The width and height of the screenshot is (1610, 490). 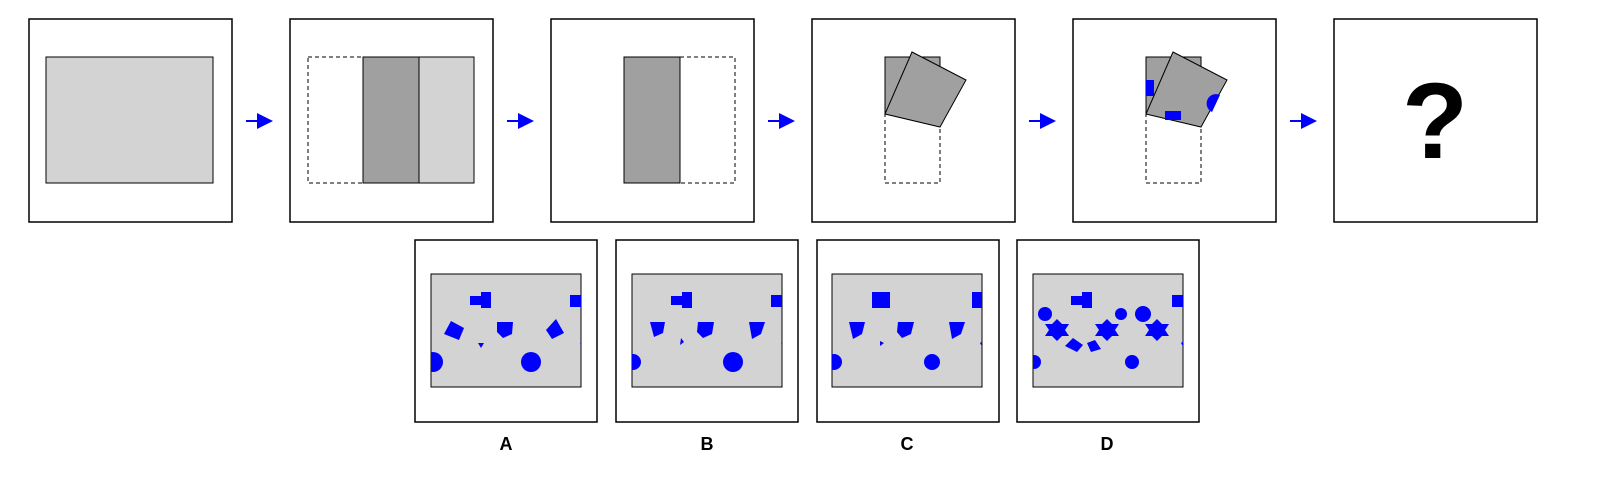 I want to click on option-d: D, so click(x=1108, y=346).